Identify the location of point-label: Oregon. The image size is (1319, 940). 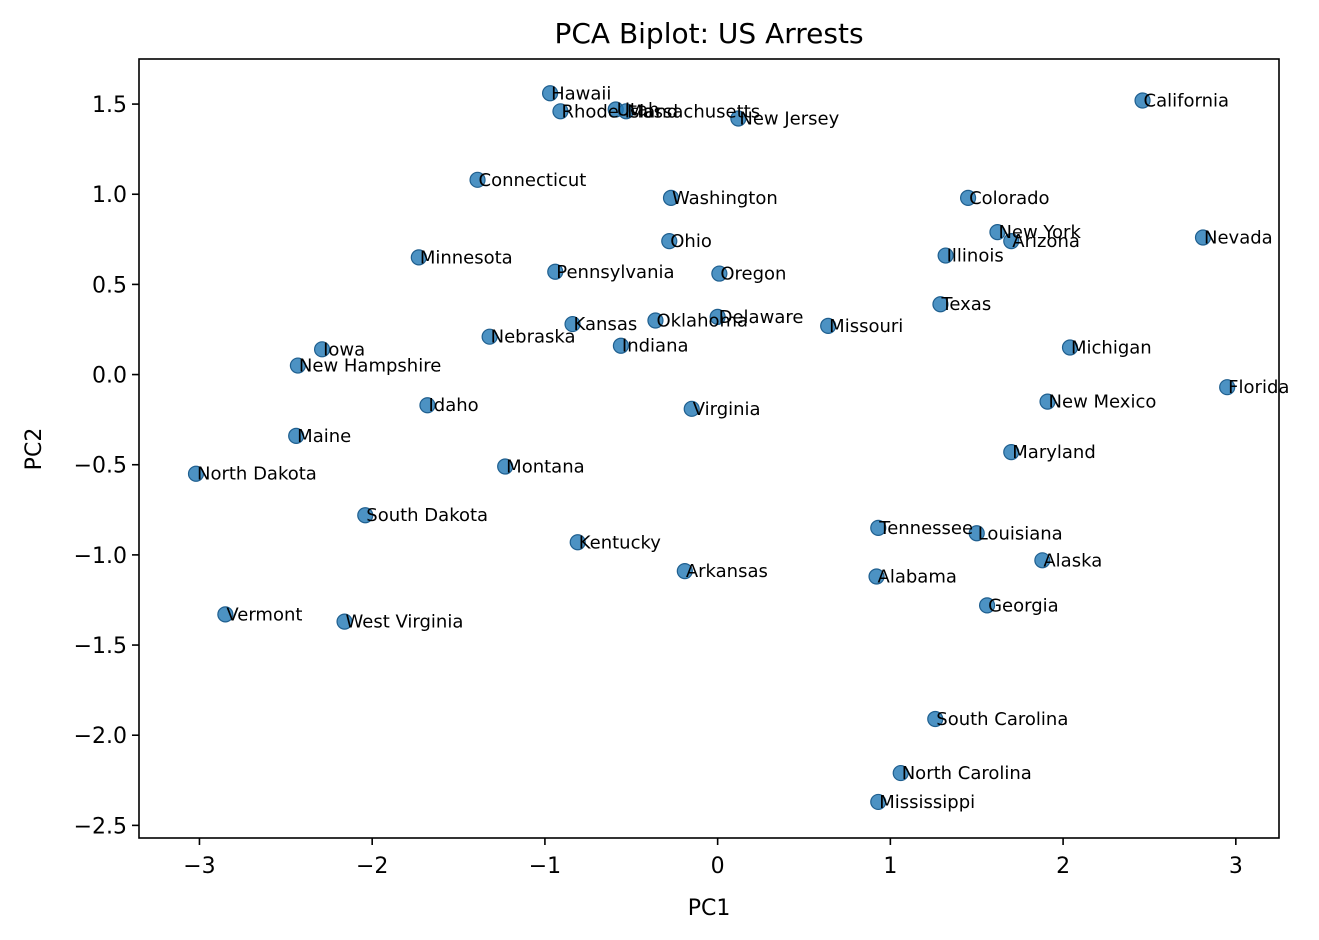
(753, 274).